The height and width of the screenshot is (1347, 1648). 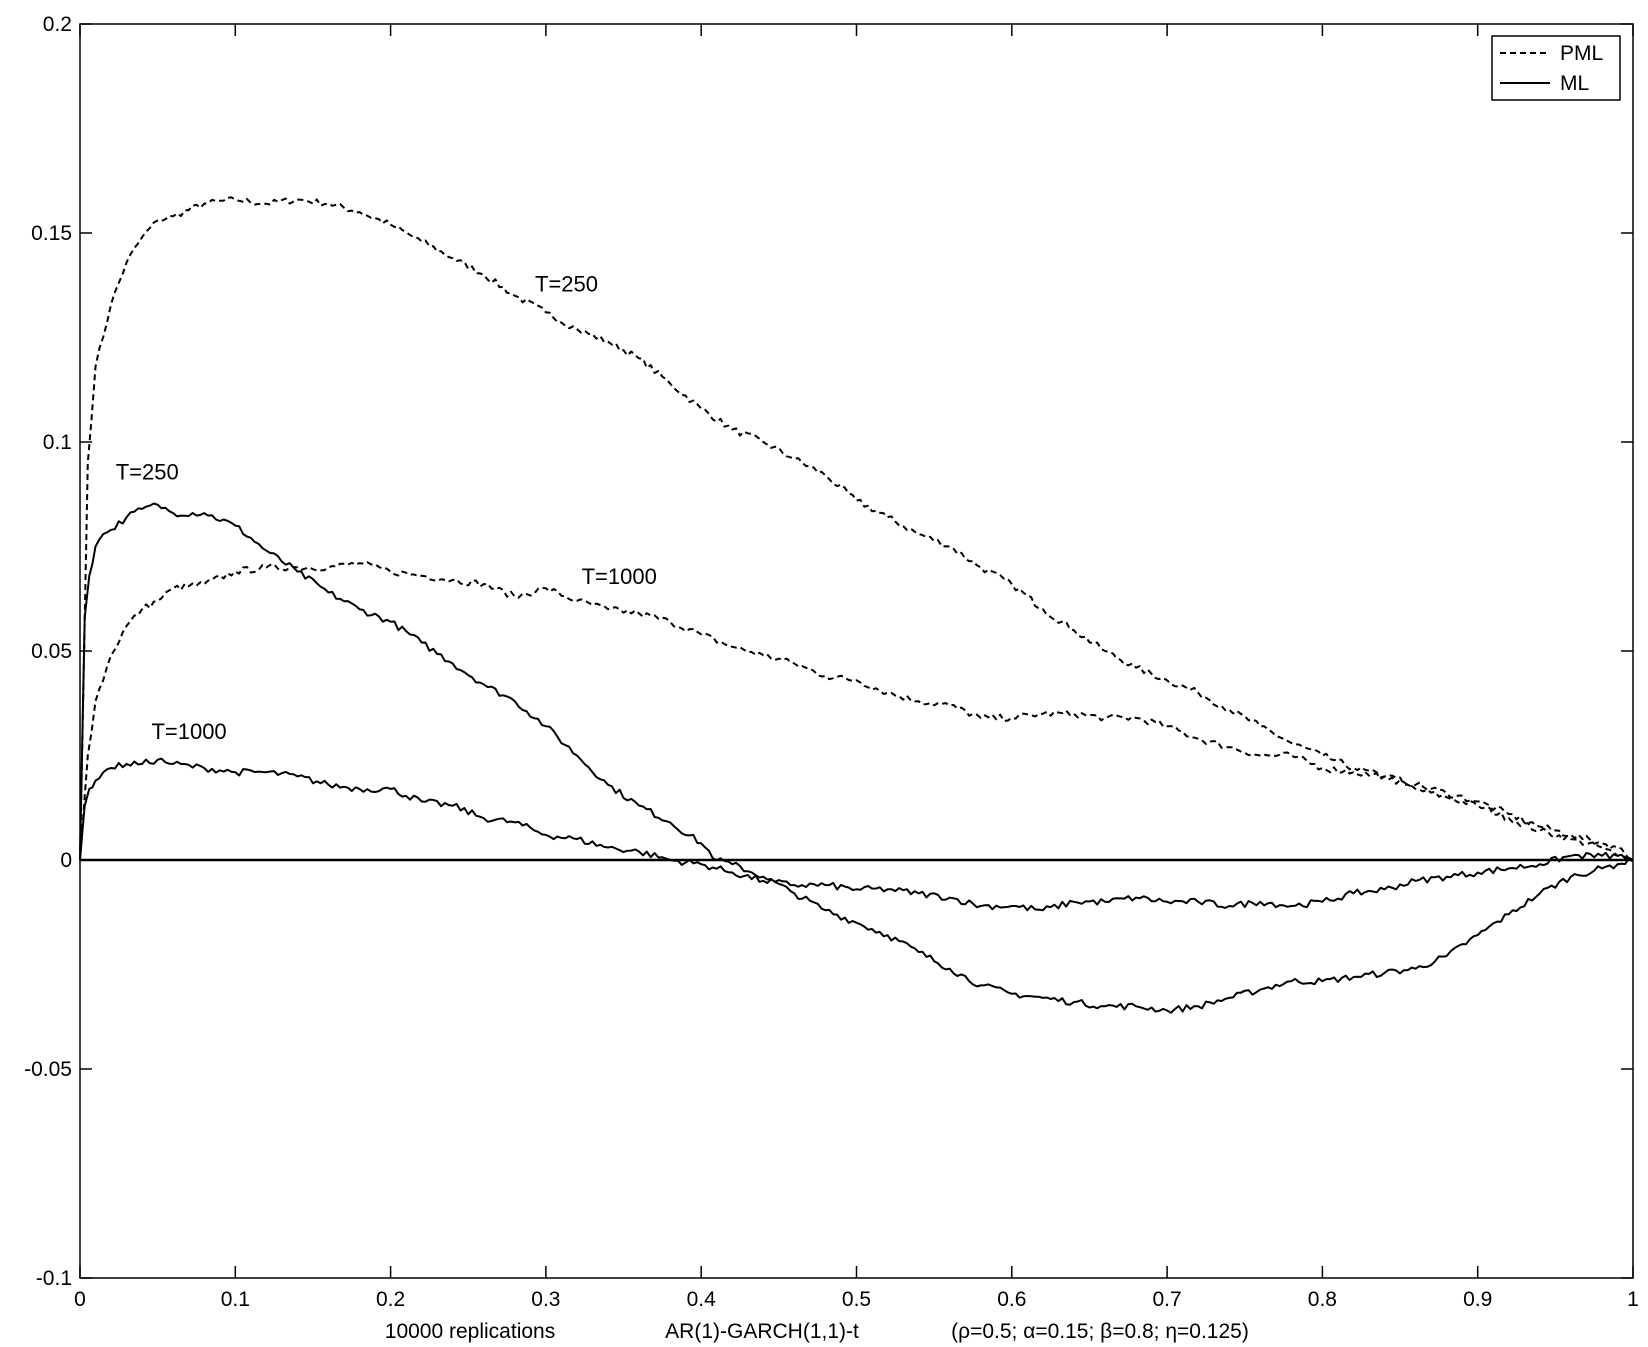 What do you see at coordinates (188, 731) in the screenshot?
I see `annotation-3: T=1000` at bounding box center [188, 731].